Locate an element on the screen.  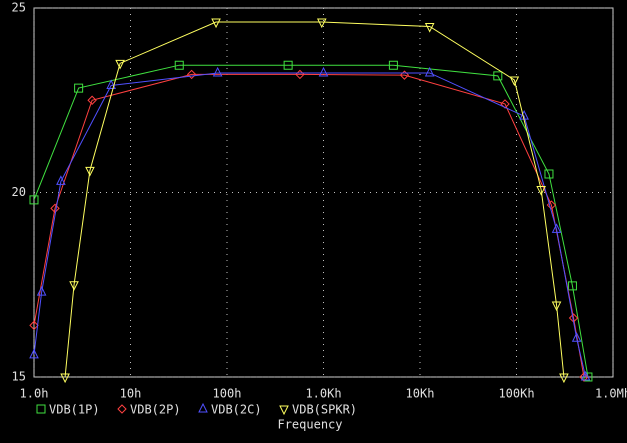
y-tick-label: 15 is located at coordinates (19, 377).